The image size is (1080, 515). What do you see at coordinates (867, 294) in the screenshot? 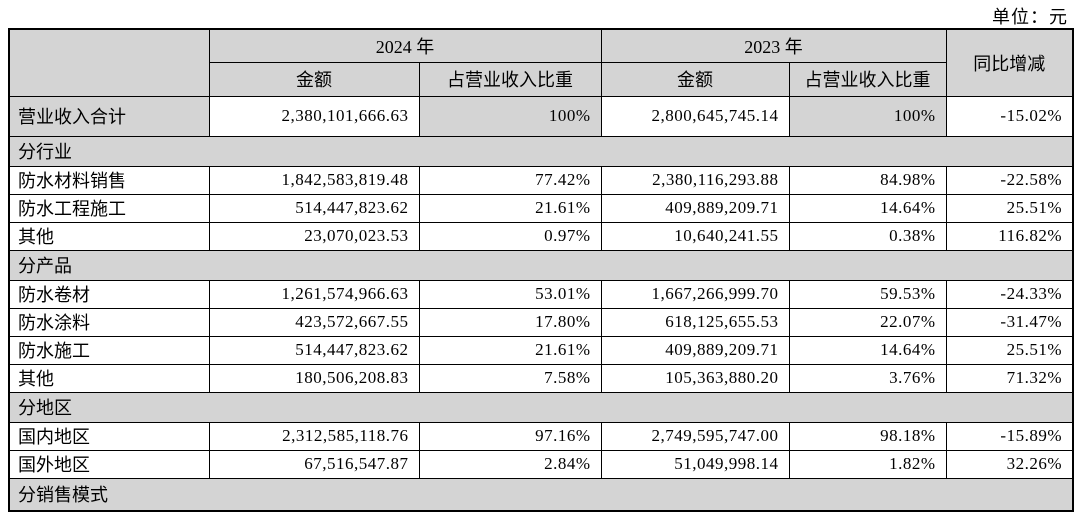
I see `pct-2023: 59.53%` at bounding box center [867, 294].